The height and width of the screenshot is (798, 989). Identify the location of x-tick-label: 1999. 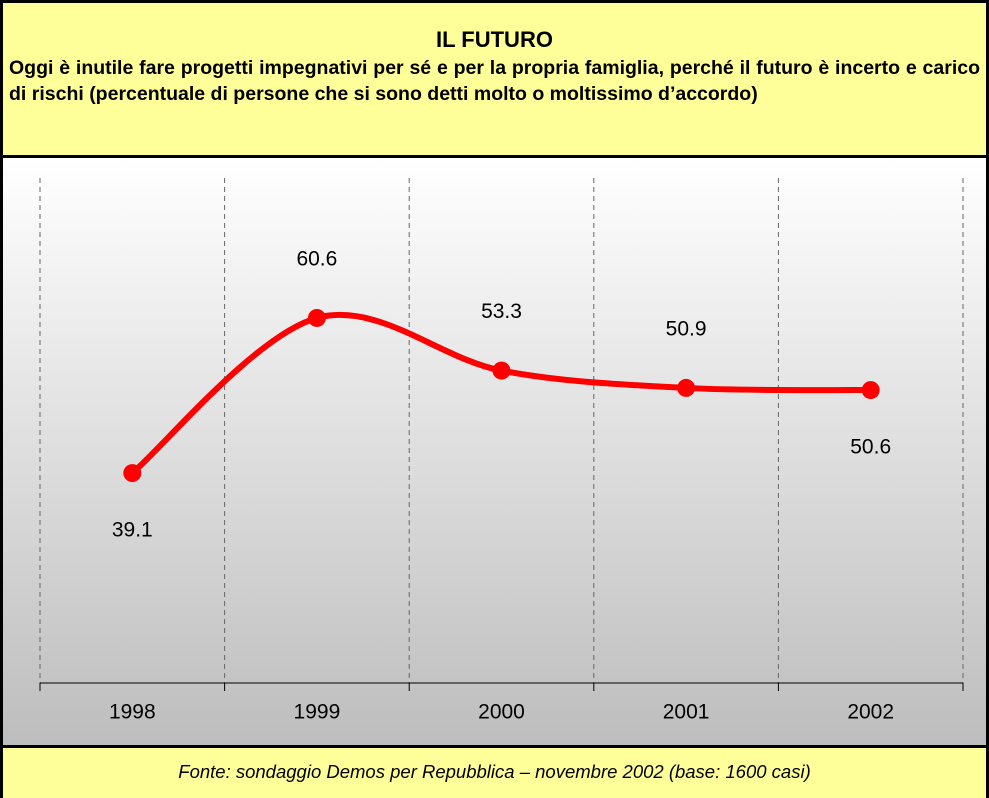
(317, 712).